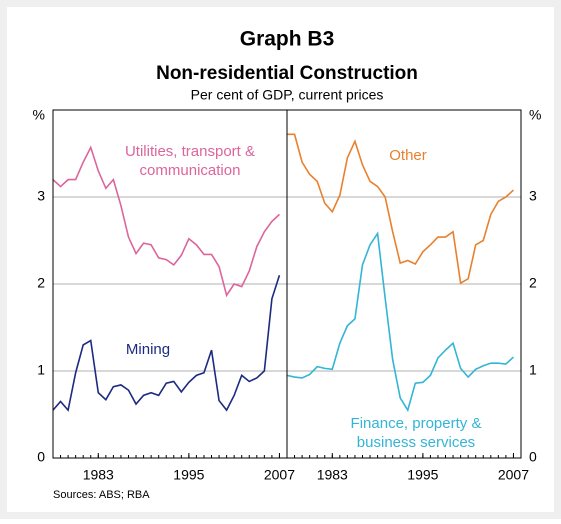  Describe the element at coordinates (416, 423) in the screenshot. I see `series-label: Finance, property &` at that location.